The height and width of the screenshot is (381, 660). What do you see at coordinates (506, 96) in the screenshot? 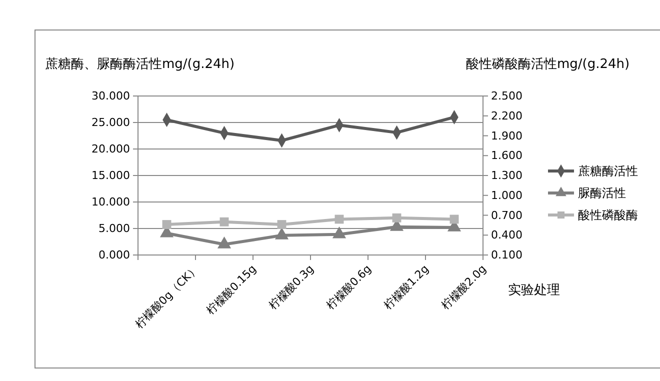
I see `y2-tick-label: 2.500` at bounding box center [506, 96].